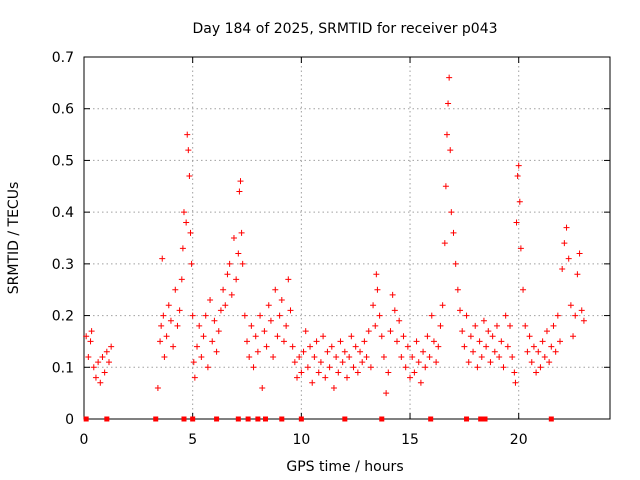 The height and width of the screenshot is (480, 640). What do you see at coordinates (63, 213) in the screenshot?
I see `y-tick-label: 0.4` at bounding box center [63, 213].